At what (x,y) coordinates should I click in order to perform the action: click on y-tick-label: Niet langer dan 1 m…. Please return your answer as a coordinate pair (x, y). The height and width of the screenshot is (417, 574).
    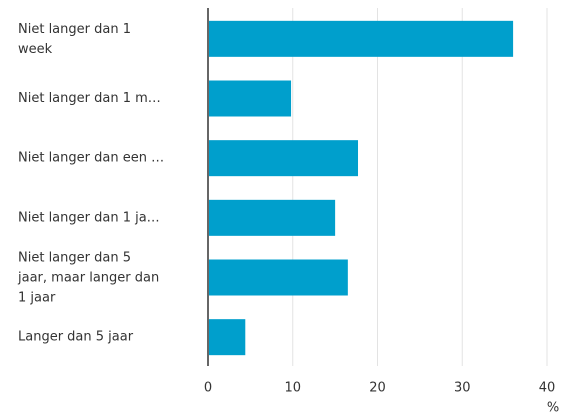
    Looking at the image, I should click on (89, 98).